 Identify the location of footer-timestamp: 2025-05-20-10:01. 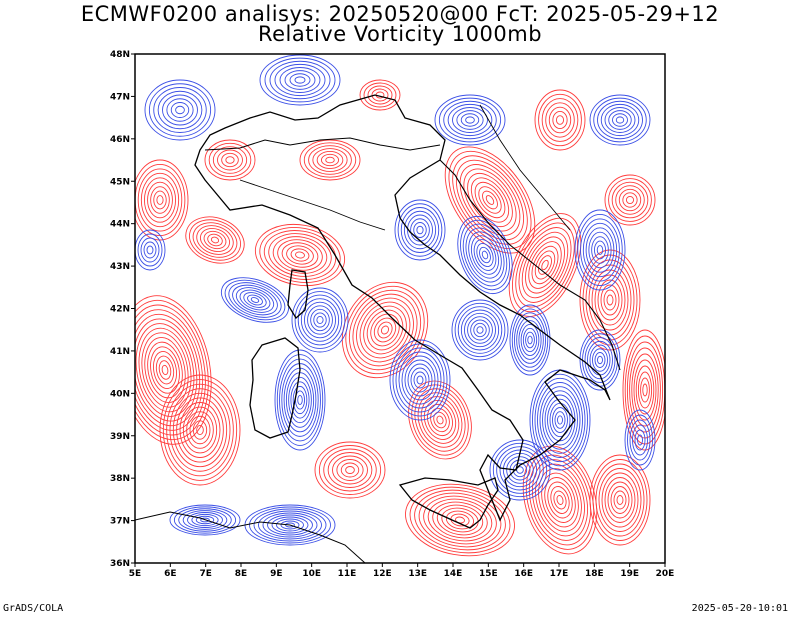
(739, 608).